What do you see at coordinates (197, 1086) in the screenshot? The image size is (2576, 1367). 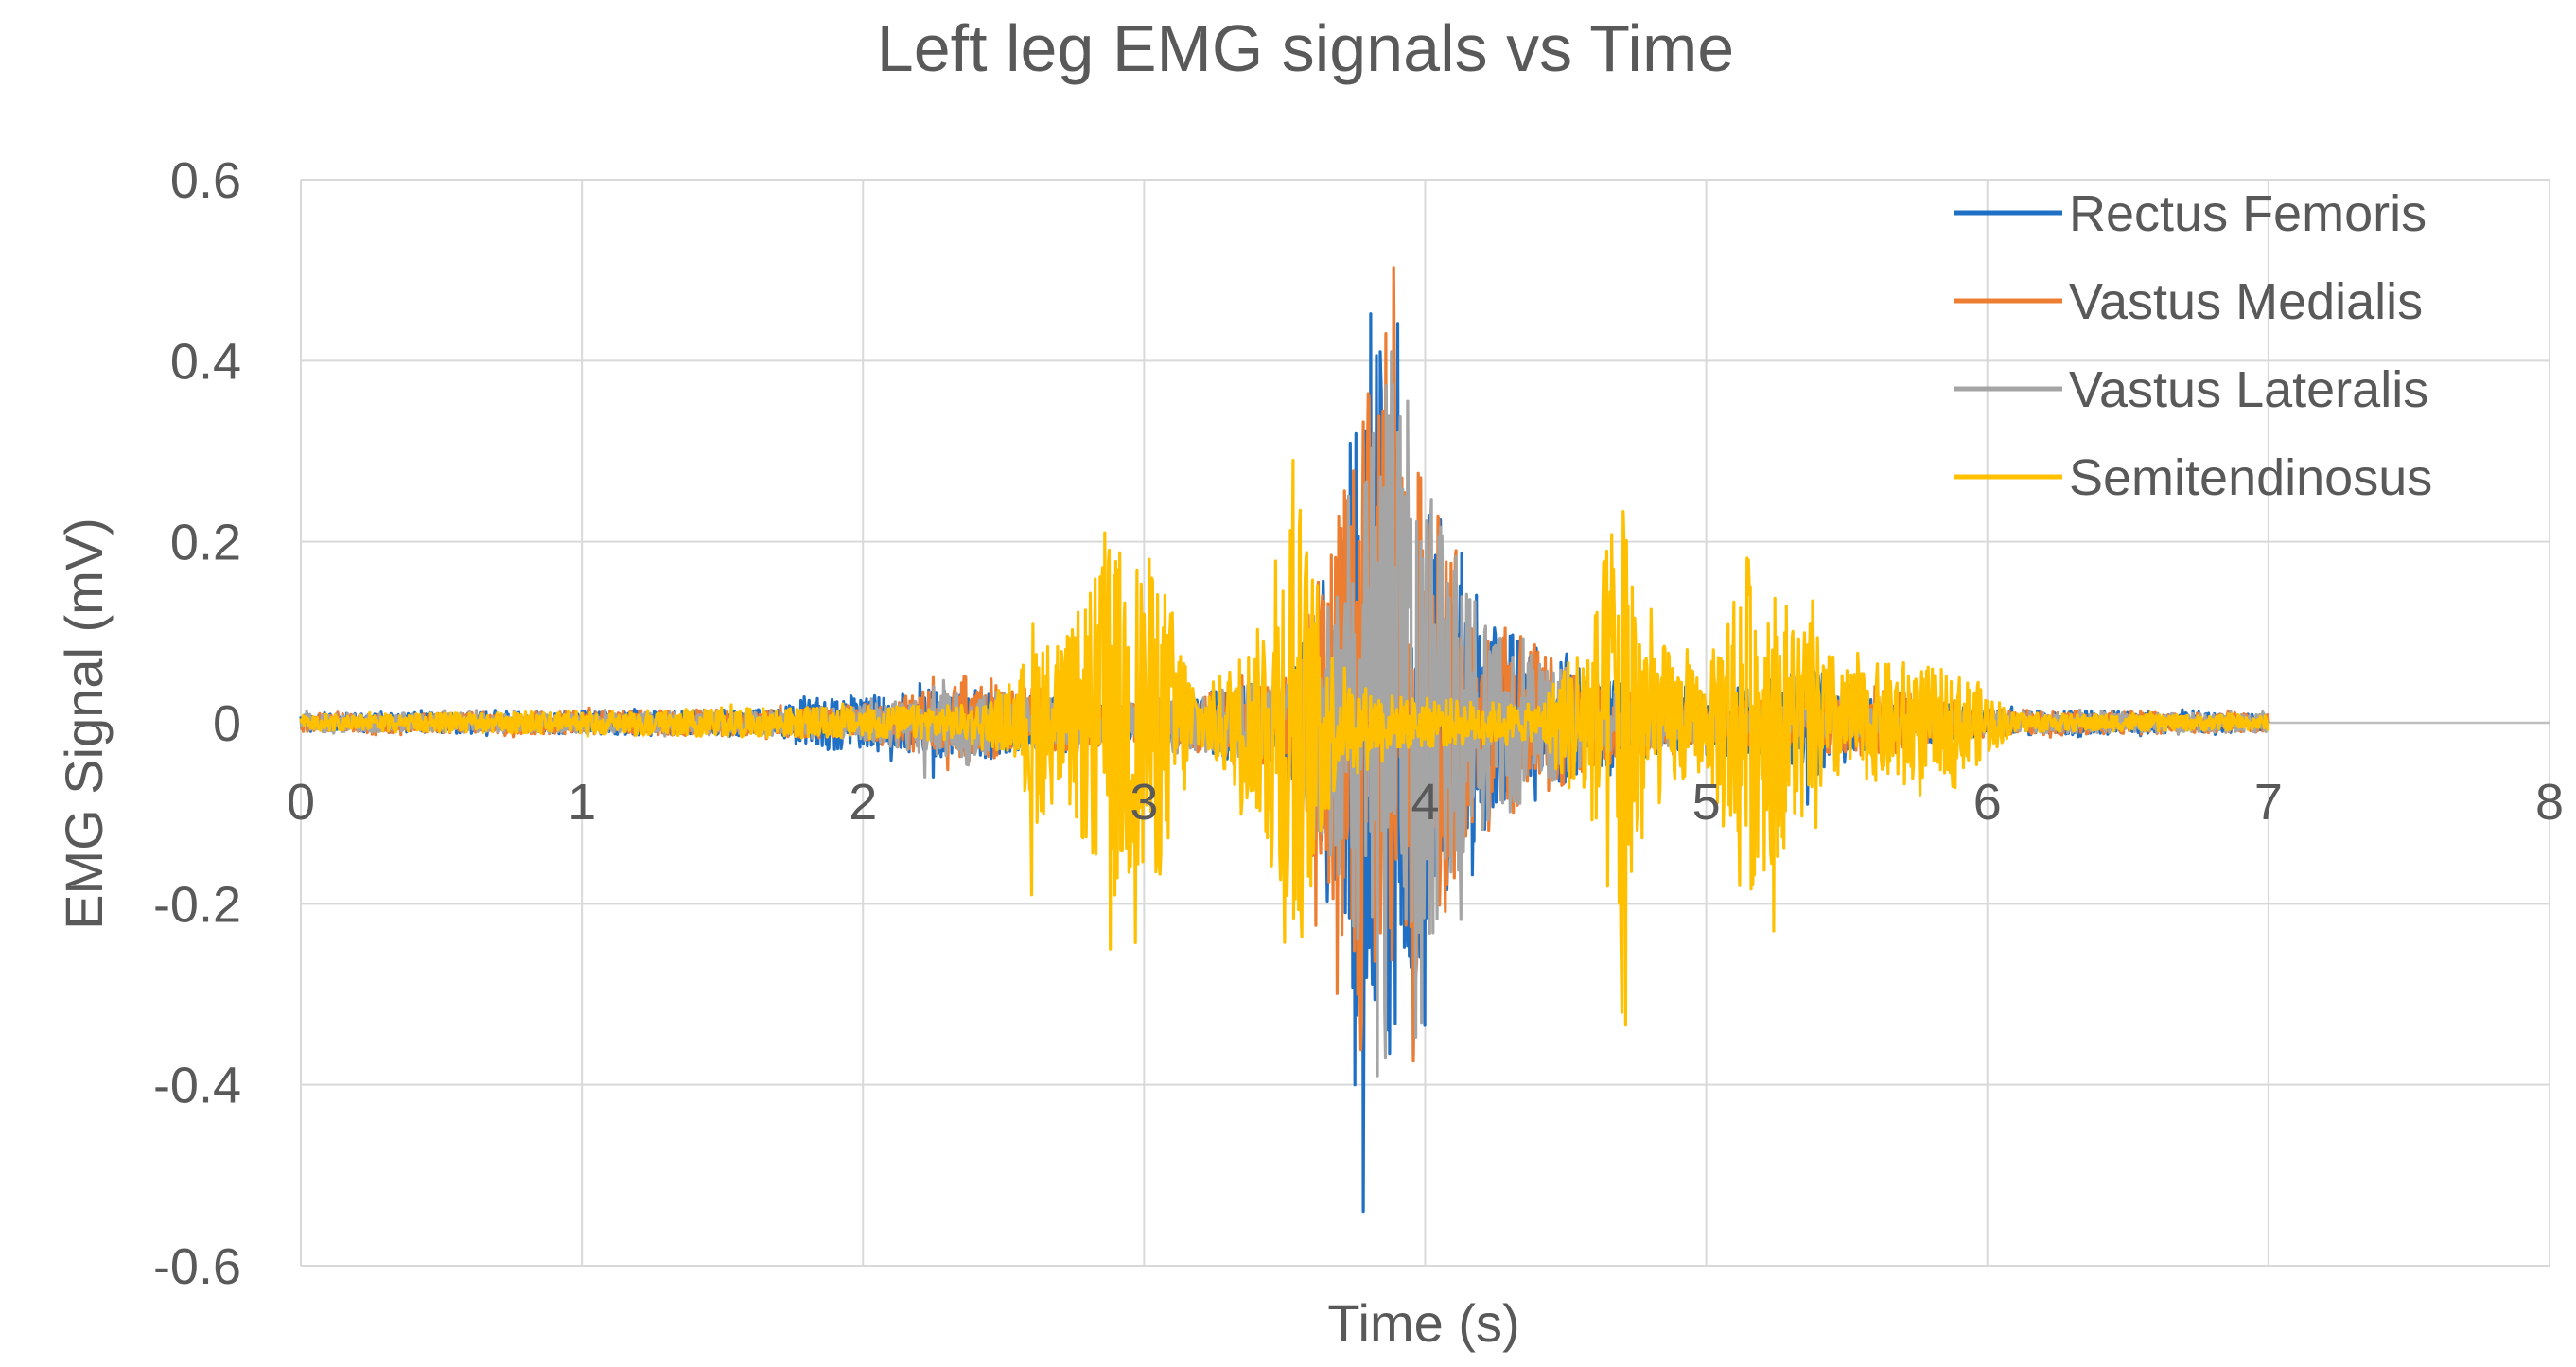 I see `y-tick-label: -0.4` at bounding box center [197, 1086].